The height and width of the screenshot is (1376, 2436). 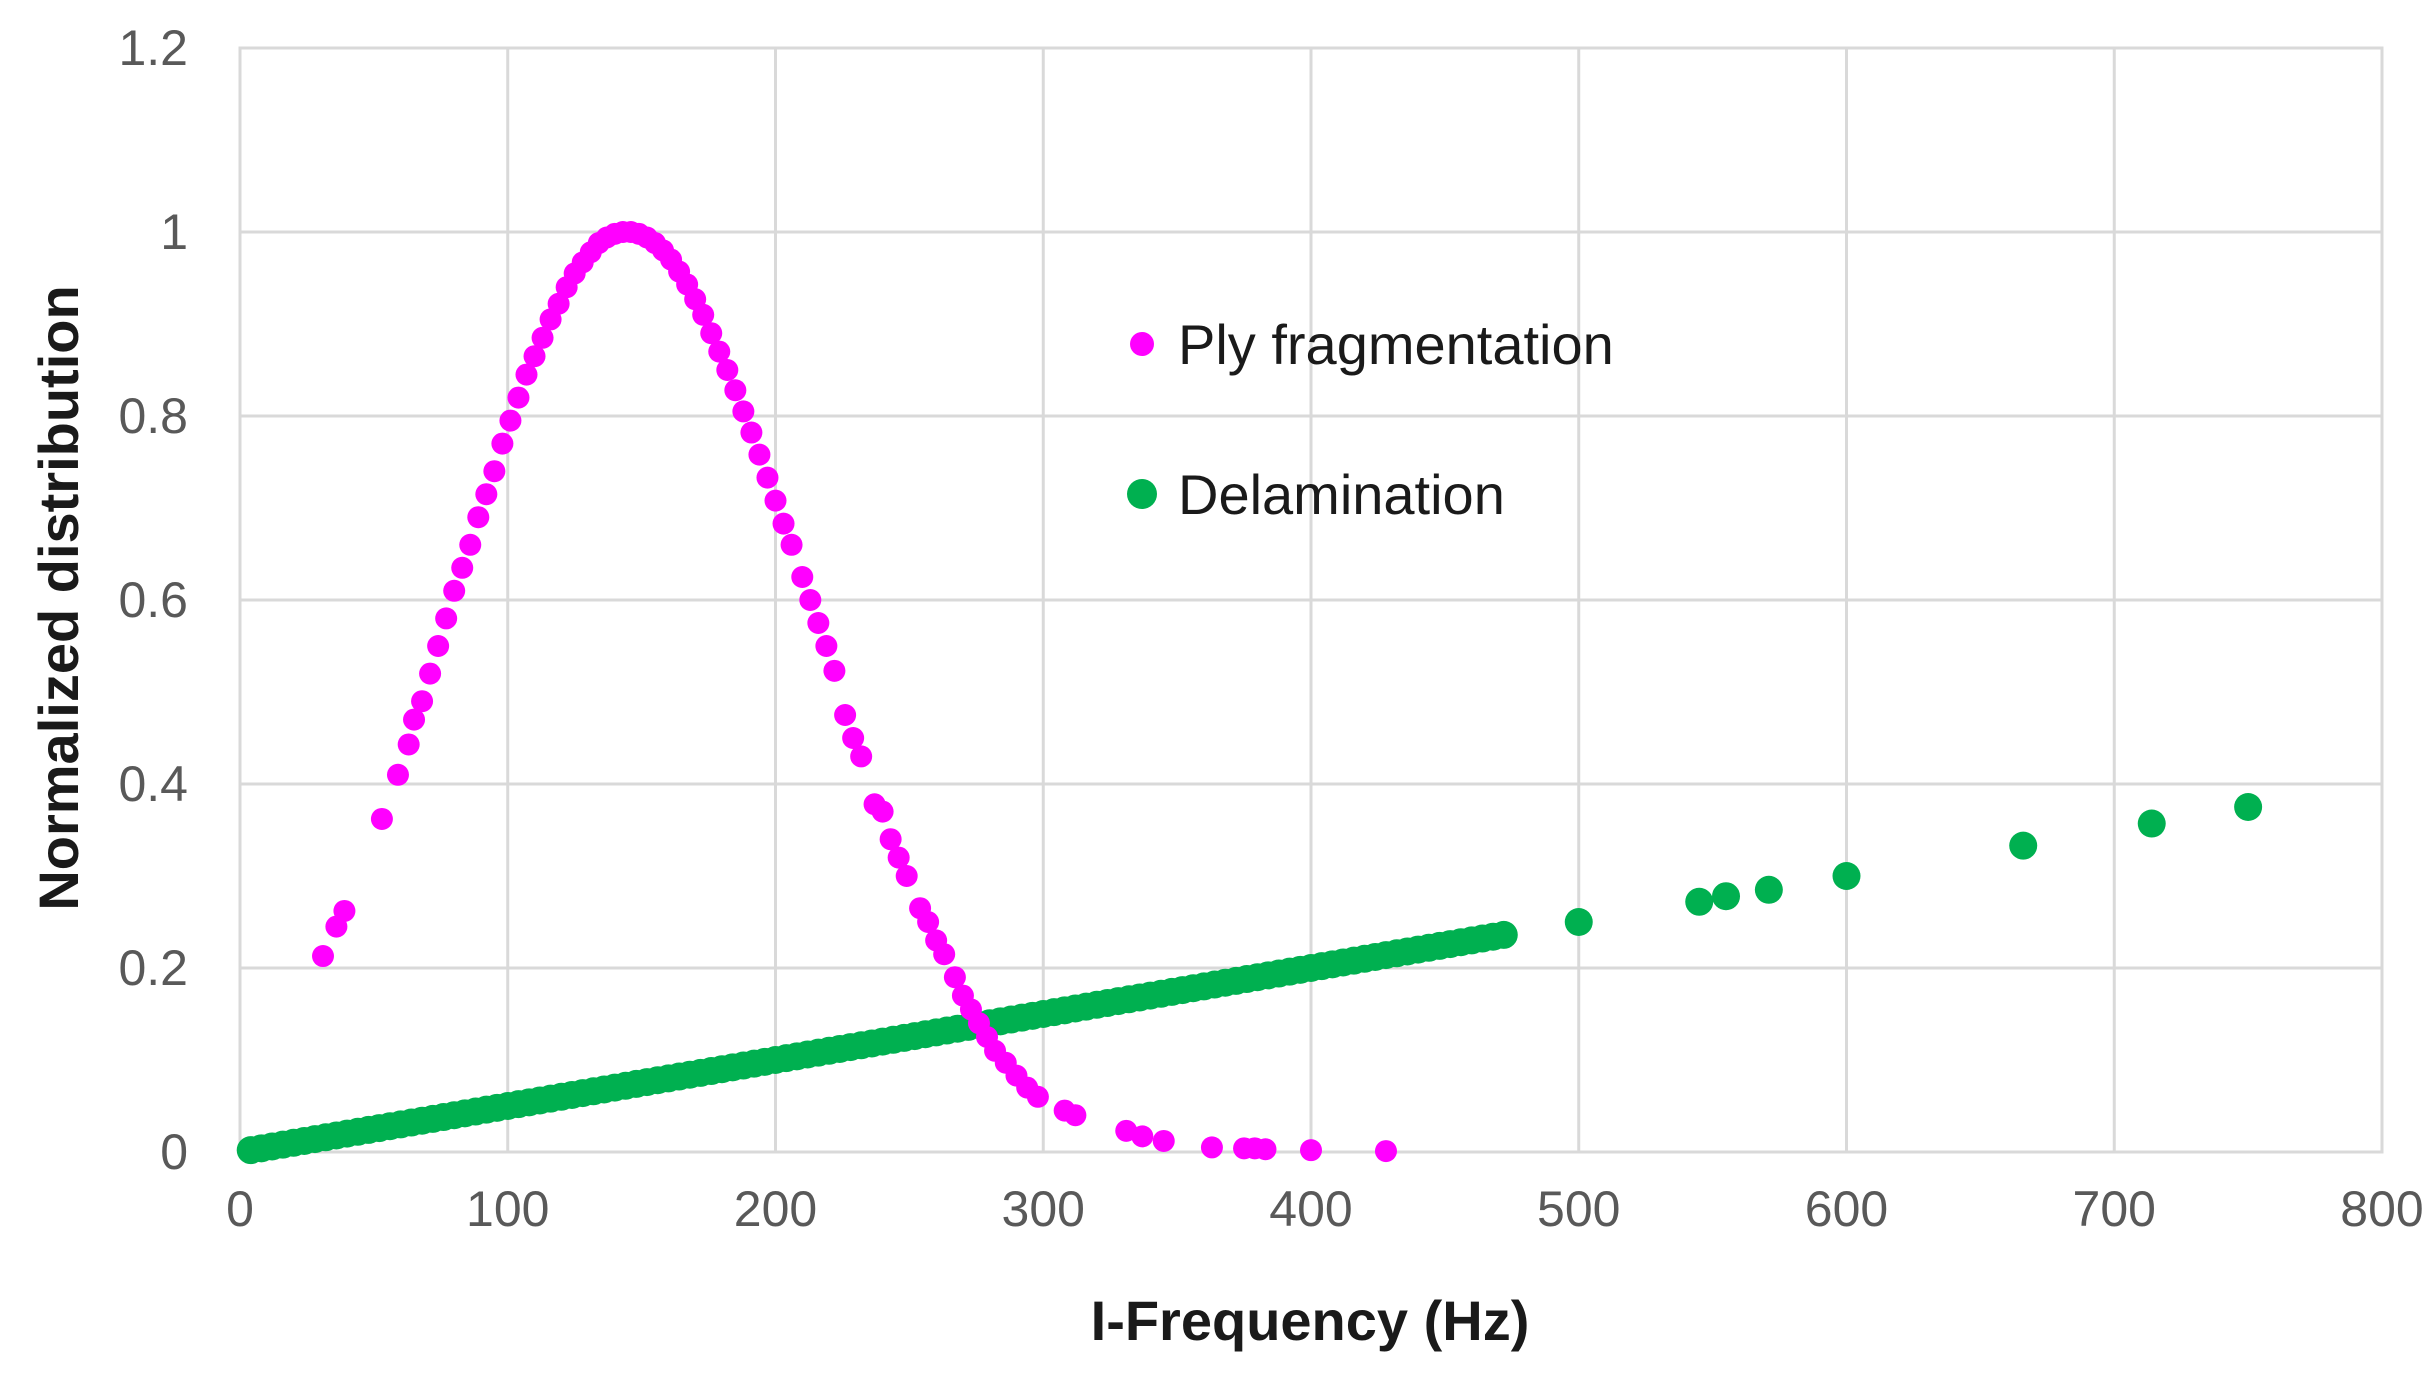 I want to click on y-tick-label: 0, so click(x=174, y=1152).